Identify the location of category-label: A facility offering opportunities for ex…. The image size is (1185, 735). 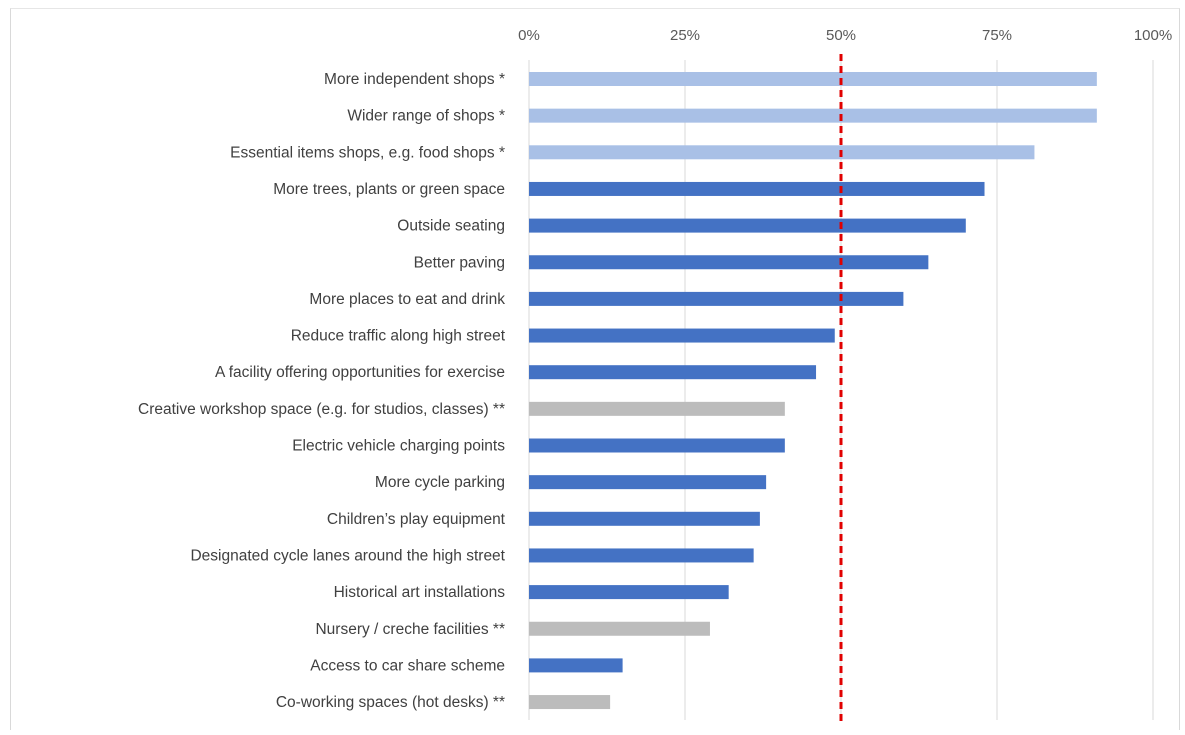
(360, 372).